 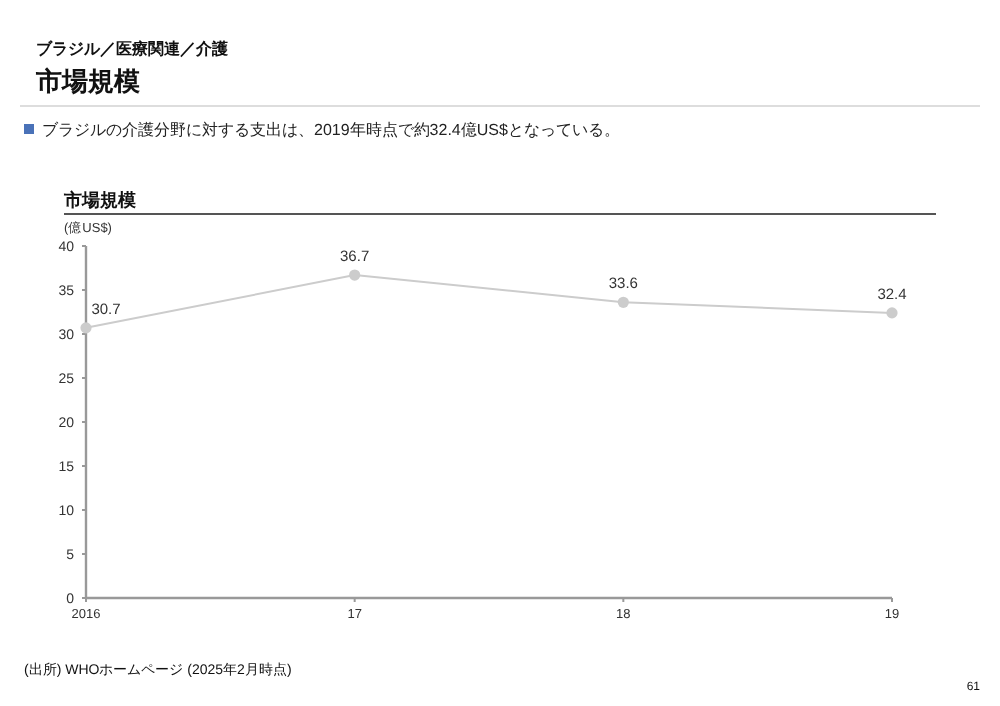 What do you see at coordinates (331, 130) in the screenshot?
I see `chart-subtitle: ブラジルの介護分野に対する支出は、2019年時点で約32.4億US$となっている。` at bounding box center [331, 130].